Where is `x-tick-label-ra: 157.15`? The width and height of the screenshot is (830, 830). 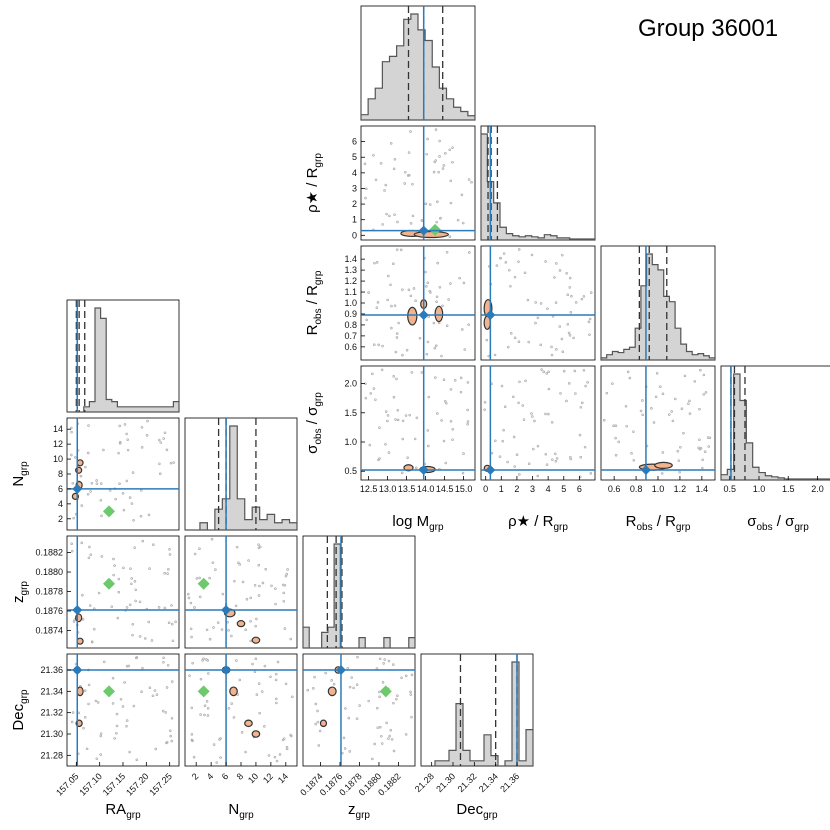
x-tick-label-ra: 157.15 is located at coordinates (114, 784).